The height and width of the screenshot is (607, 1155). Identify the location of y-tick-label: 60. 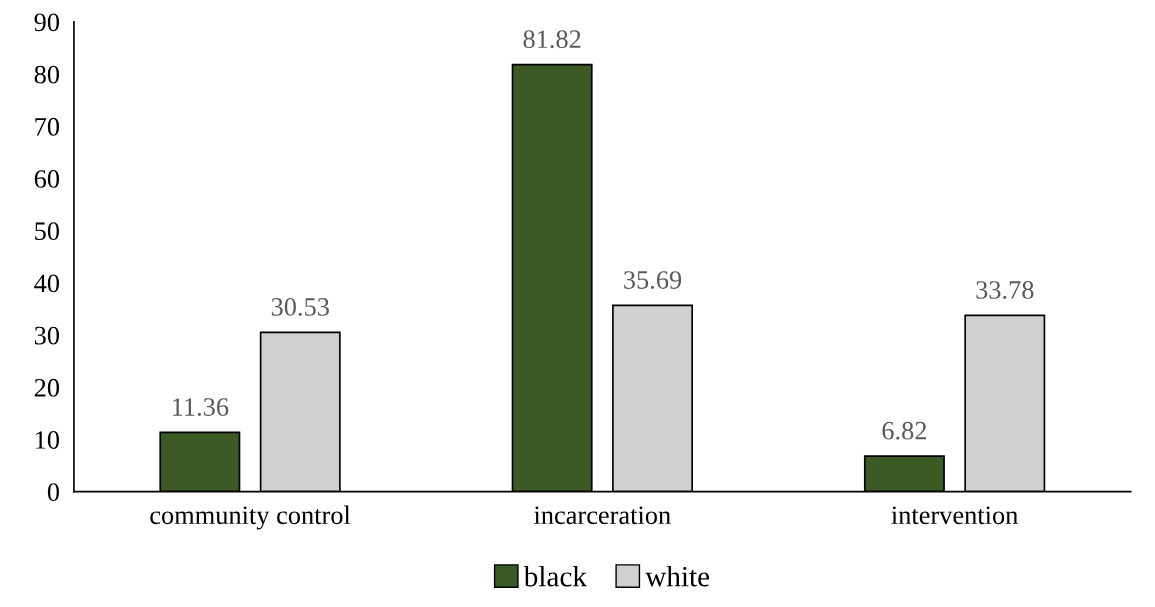
(47, 179).